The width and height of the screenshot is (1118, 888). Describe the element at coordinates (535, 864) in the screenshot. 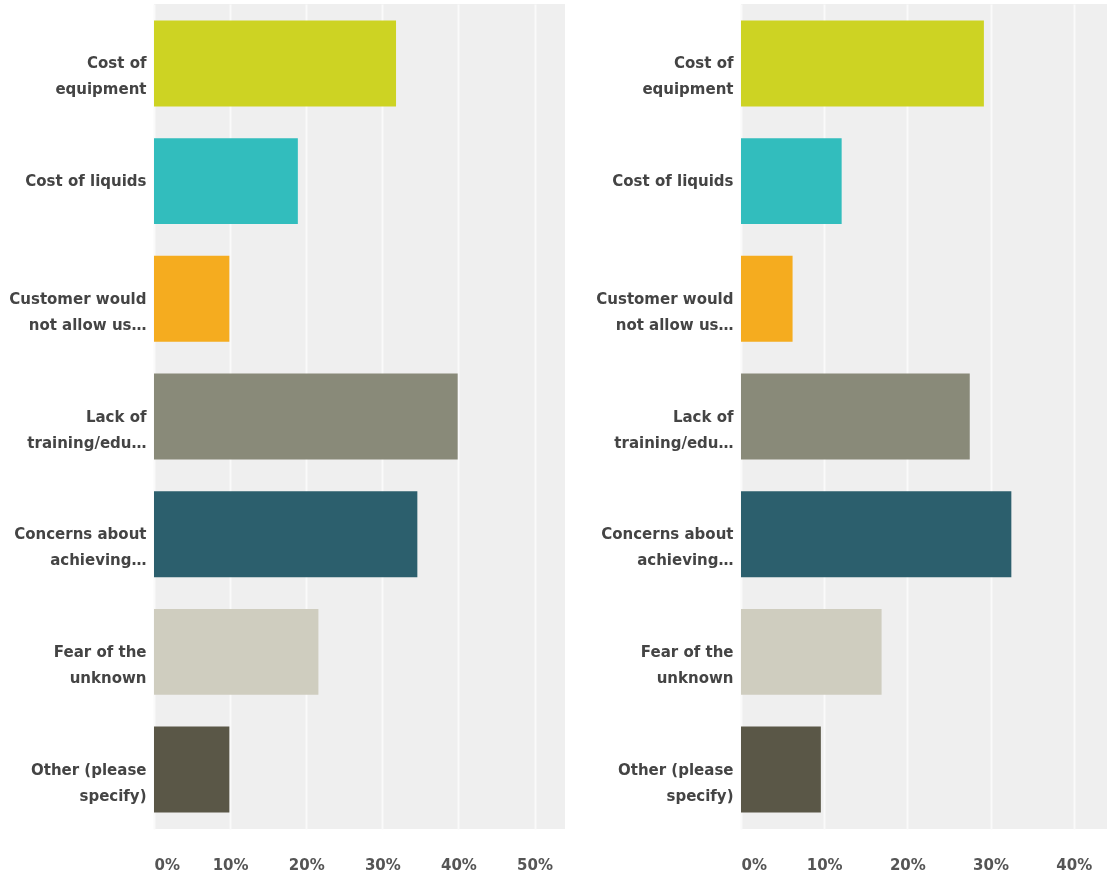

I see `x-tick-label: 50%` at that location.